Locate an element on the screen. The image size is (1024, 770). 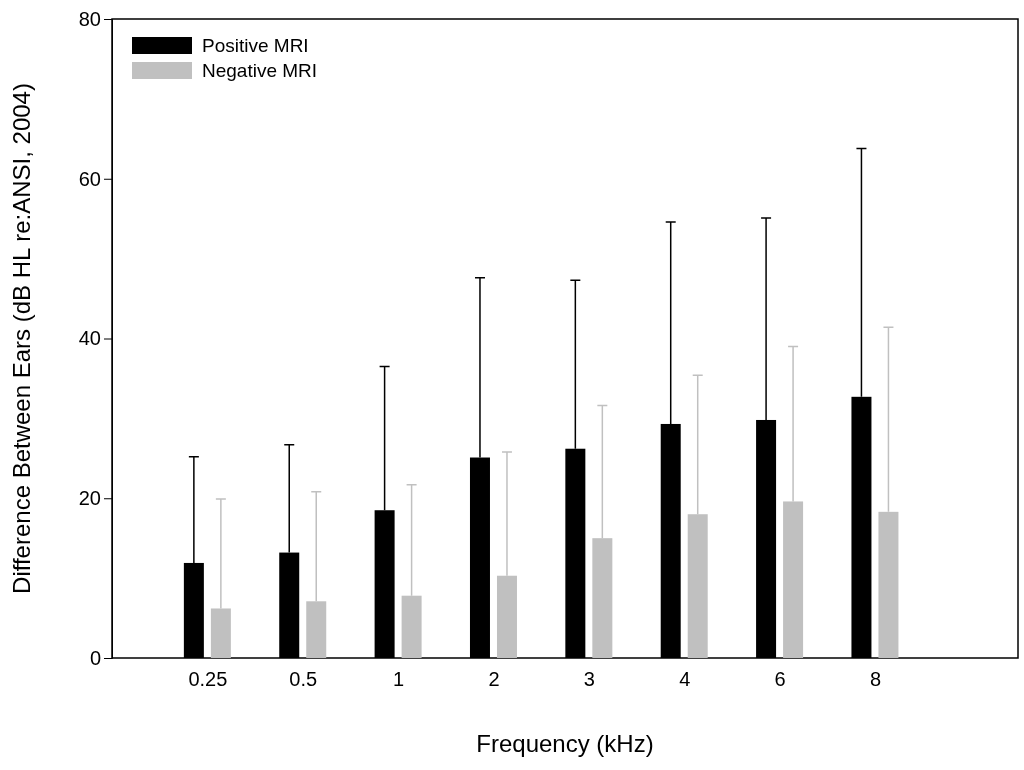
x-tick-label: 4 is located at coordinates (685, 679).